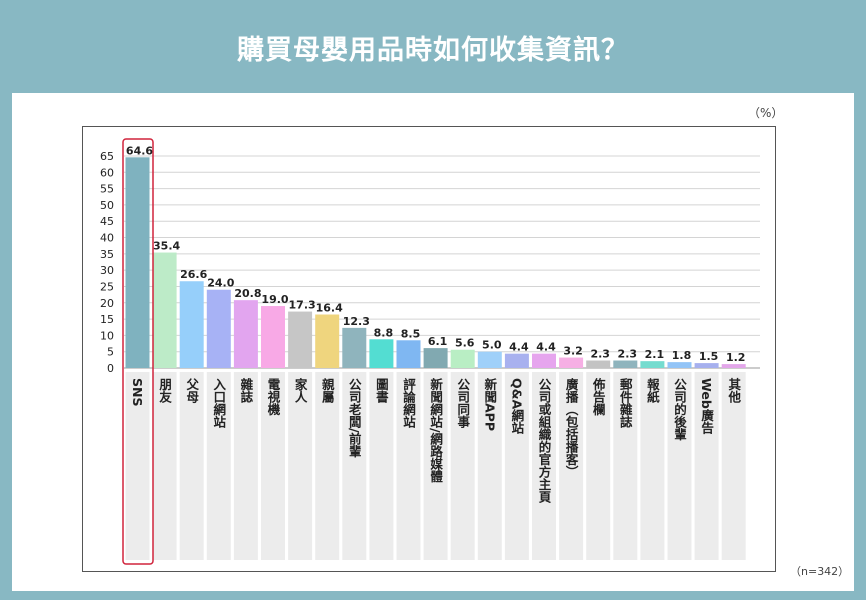 This screenshot has height=600, width=866. Describe the element at coordinates (273, 397) in the screenshot. I see `category-label: 電視機` at that location.